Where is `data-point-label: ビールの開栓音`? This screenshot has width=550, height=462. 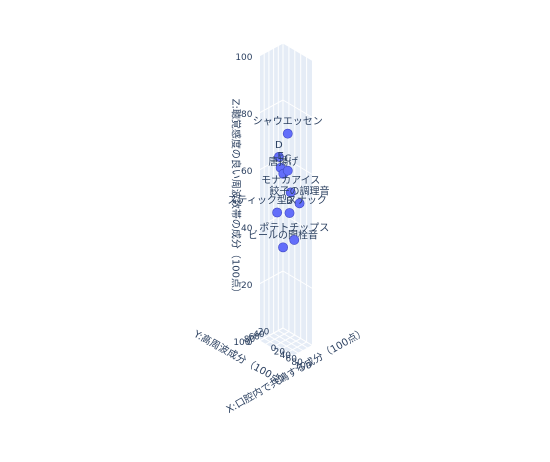
data-point-label: ビールの開栓音 is located at coordinates (283, 234).